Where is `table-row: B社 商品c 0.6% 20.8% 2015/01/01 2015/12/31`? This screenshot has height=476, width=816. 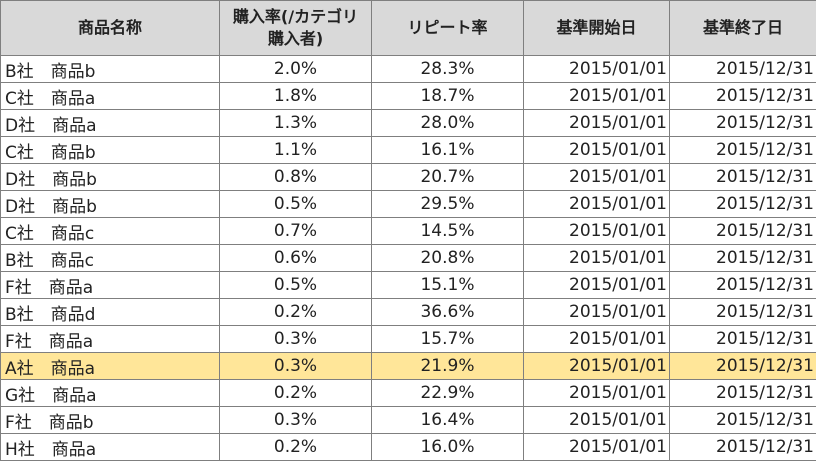
table-row: B社 商品c 0.6% 20.8% 2015/01/01 2015/12/31 is located at coordinates (408, 258).